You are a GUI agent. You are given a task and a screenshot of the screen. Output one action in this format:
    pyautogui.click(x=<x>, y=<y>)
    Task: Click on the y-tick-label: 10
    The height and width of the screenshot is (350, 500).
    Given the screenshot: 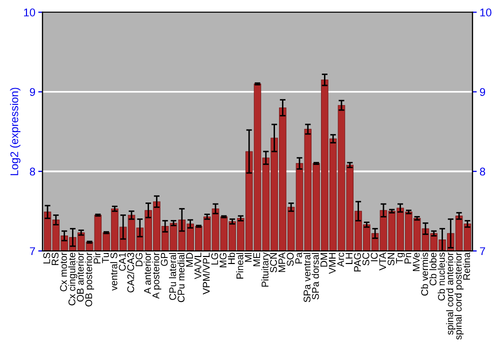 What is the action you would take?
    pyautogui.click(x=30, y=12)
    